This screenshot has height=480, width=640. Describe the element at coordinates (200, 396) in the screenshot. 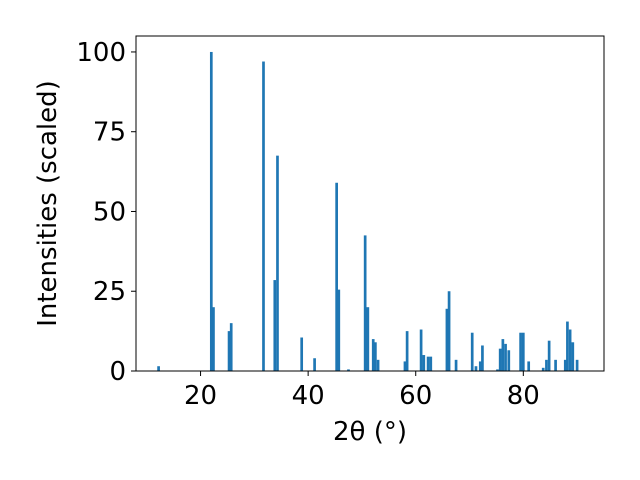

I see `x-tick-label: 20` at that location.